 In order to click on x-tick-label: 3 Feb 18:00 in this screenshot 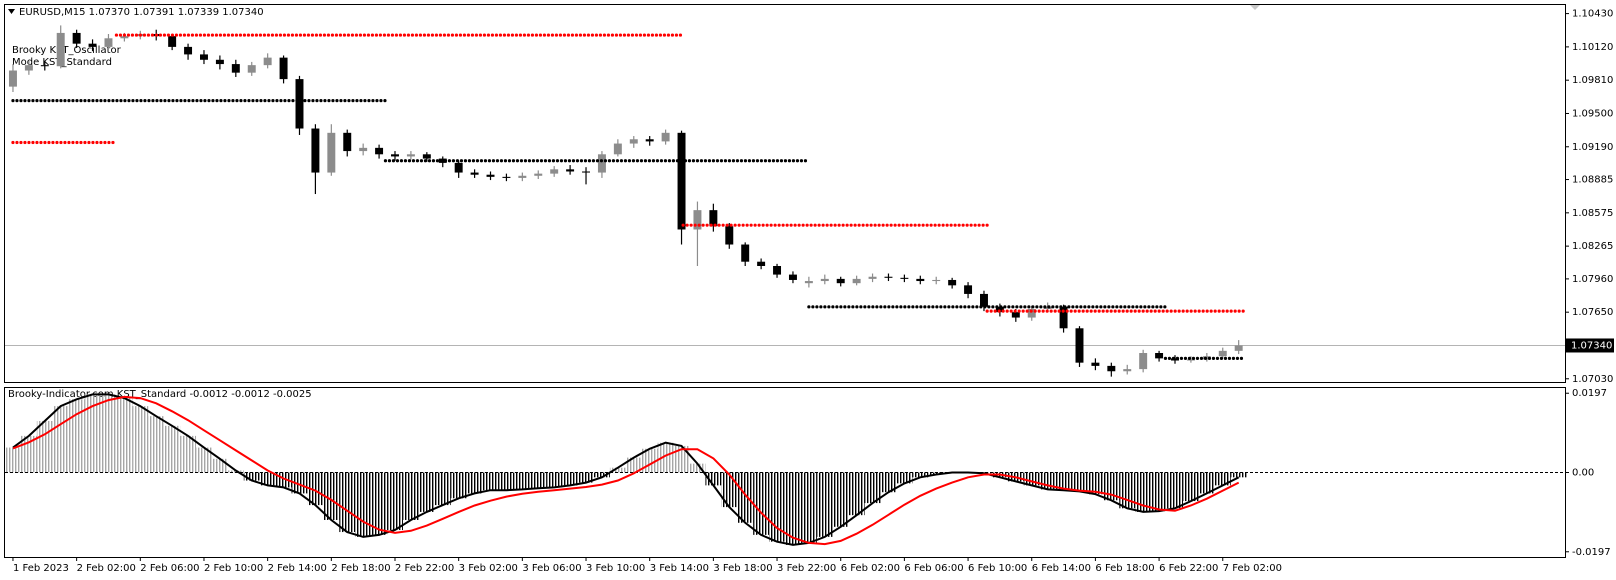, I will do `click(742, 568)`.